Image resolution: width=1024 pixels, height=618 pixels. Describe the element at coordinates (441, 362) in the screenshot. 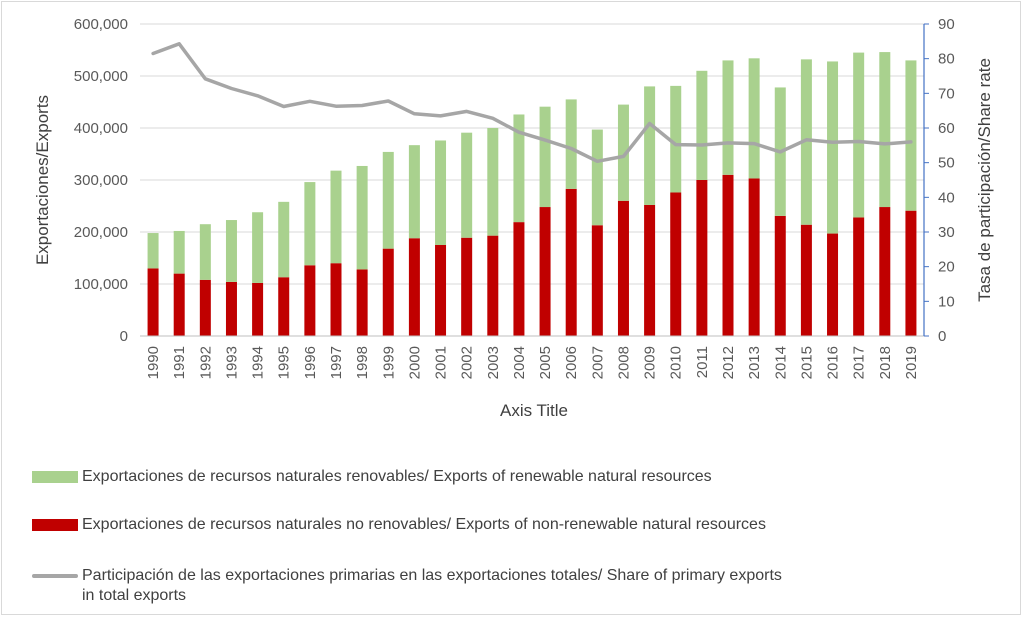

I see `x-tick-label: 2001` at that location.